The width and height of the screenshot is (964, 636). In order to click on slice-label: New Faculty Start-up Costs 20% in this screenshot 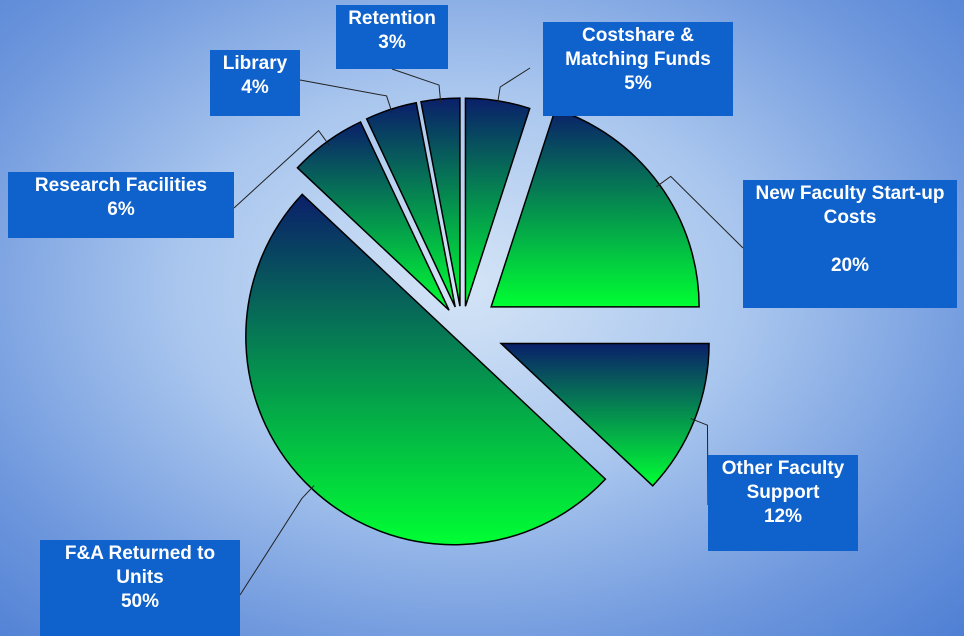, I will do `click(850, 244)`.